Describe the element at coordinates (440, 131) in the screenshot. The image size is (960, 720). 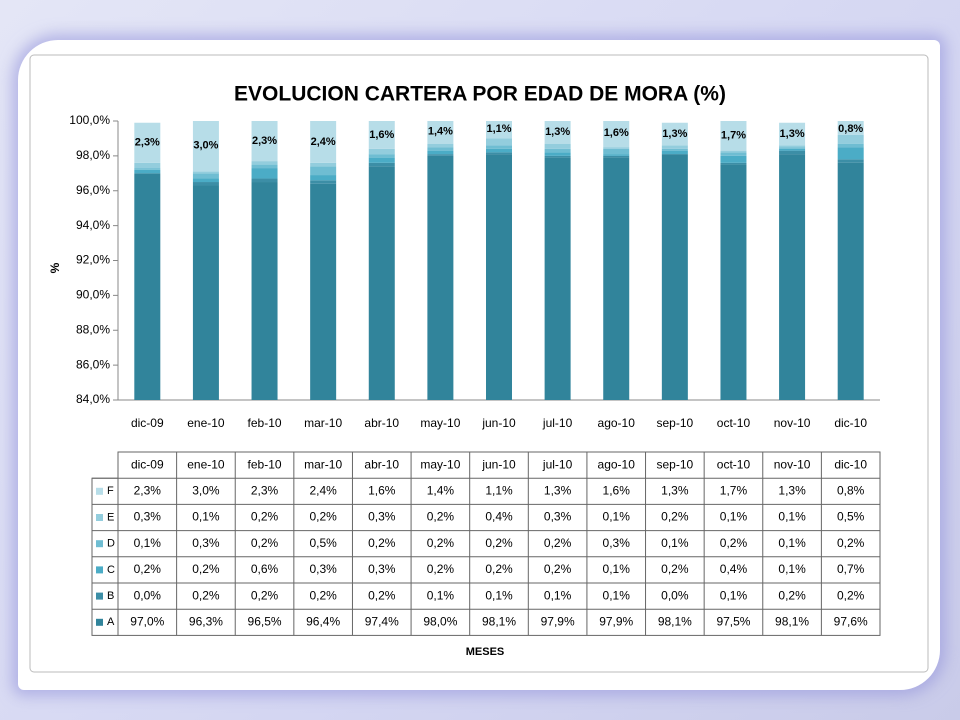
I see `data-label: 1,4%` at that location.